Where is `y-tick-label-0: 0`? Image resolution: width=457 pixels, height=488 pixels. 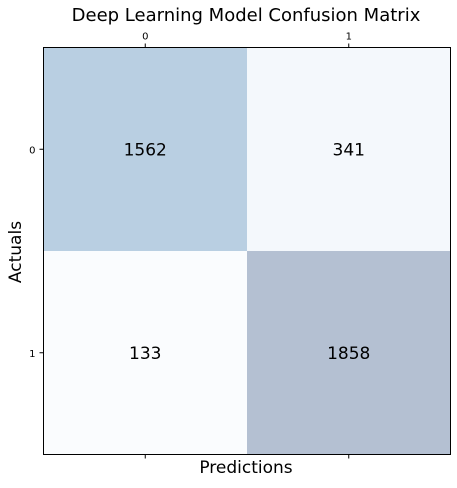
y-tick-label-0: 0 is located at coordinates (32, 150).